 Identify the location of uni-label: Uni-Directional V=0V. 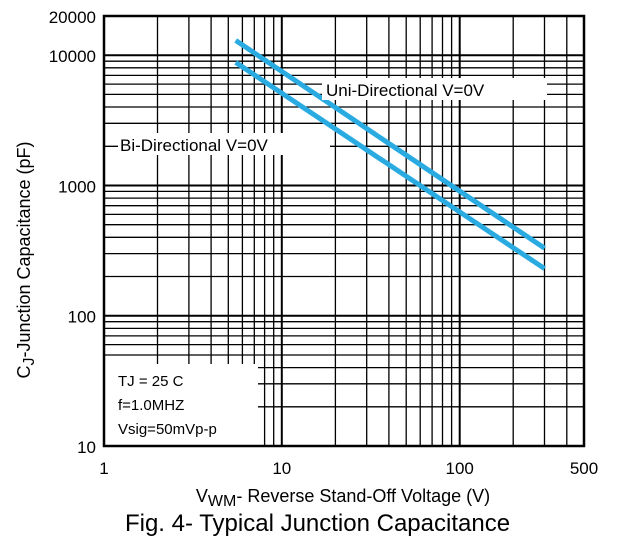
(405, 90).